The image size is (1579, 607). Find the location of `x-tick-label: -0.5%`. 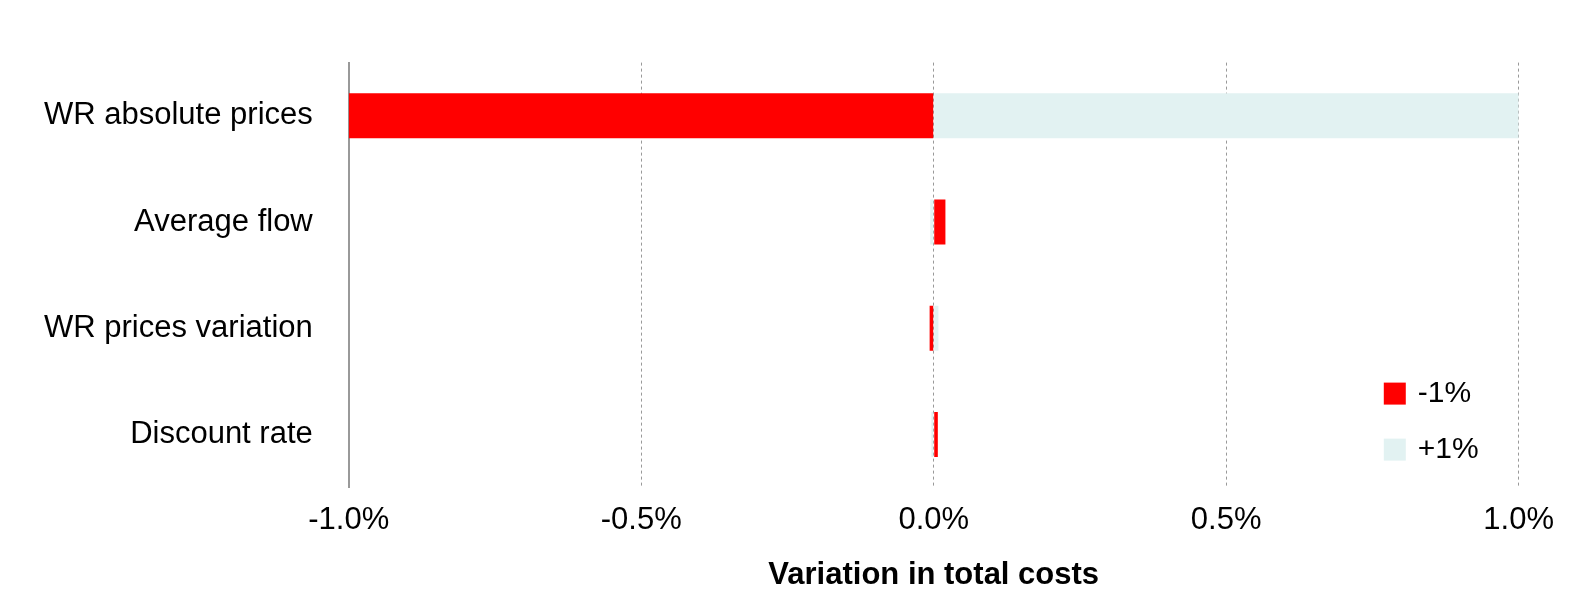

x-tick-label: -0.5% is located at coordinates (641, 518).